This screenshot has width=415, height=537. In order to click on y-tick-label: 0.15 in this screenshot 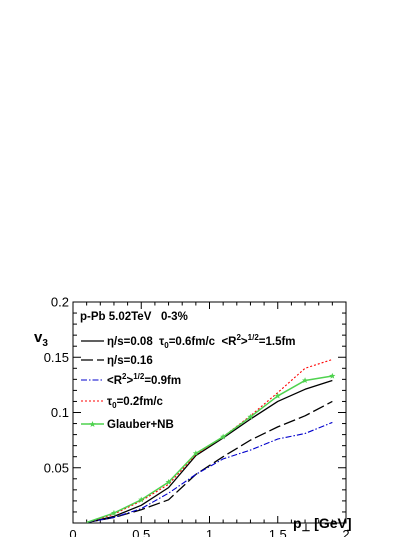, I will do `click(56, 357)`.